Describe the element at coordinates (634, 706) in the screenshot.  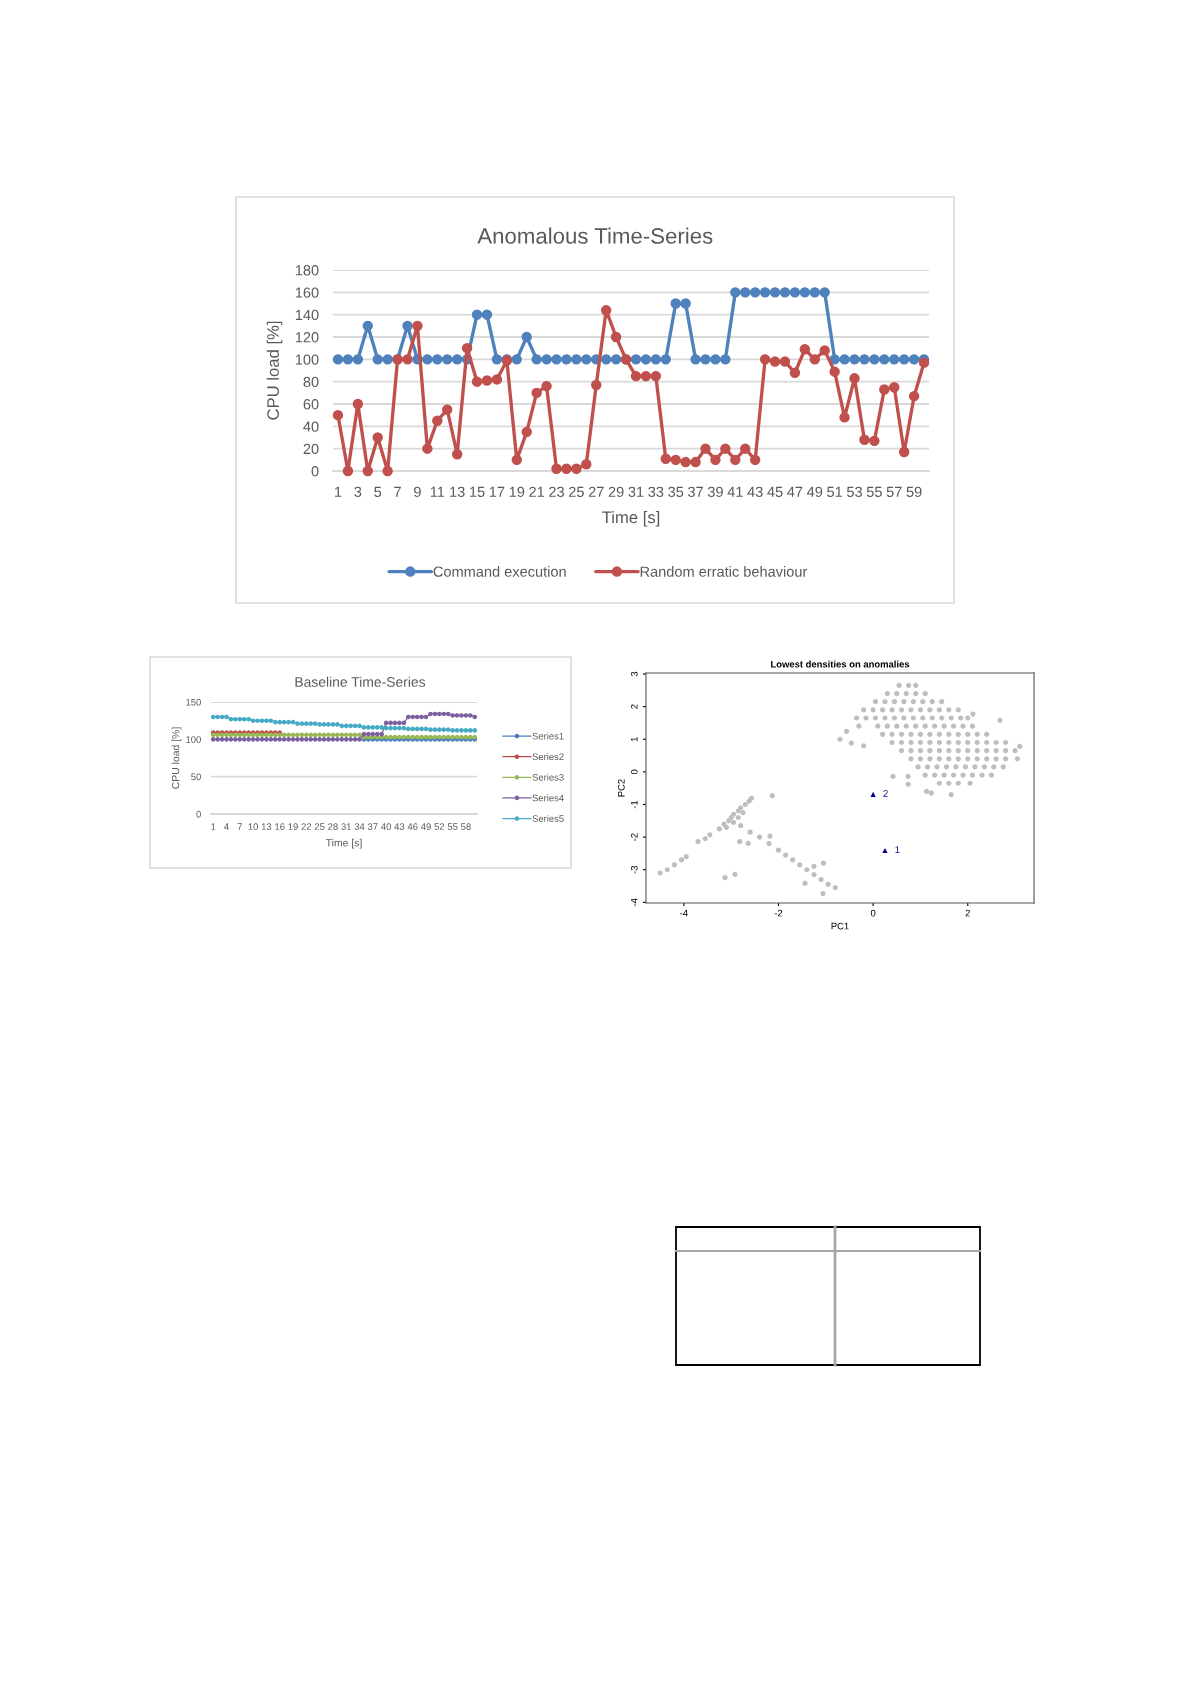
I see `y-tick-label: 2` at that location.